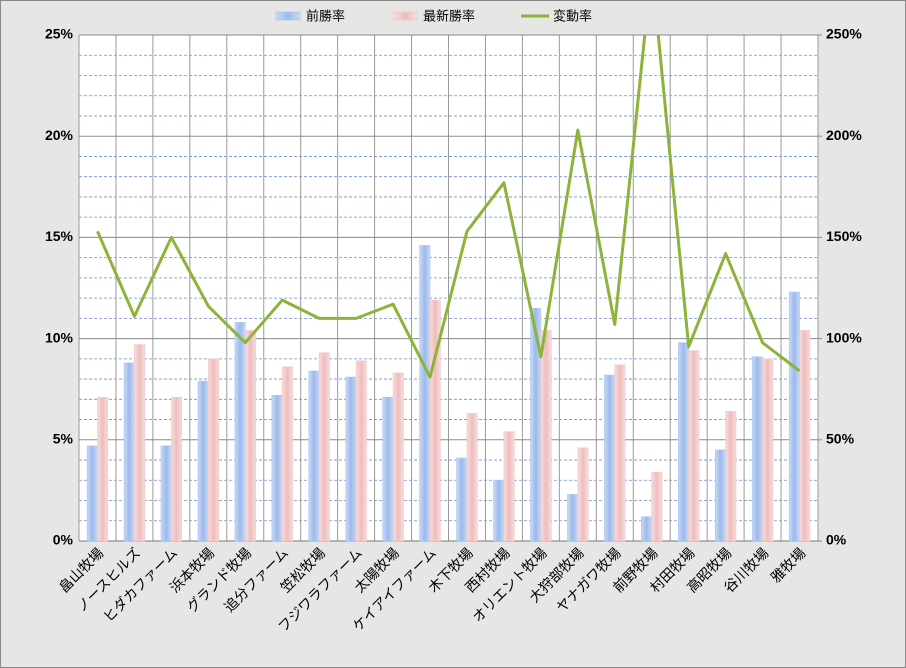  Describe the element at coordinates (325, 17) in the screenshot. I see `legend-label: 前勝率` at that location.